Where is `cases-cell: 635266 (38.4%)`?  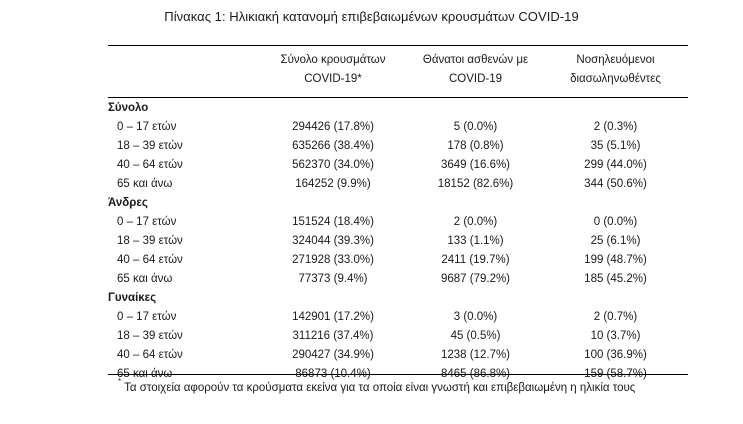 cases-cell: 635266 (38.4%) is located at coordinates (333, 146).